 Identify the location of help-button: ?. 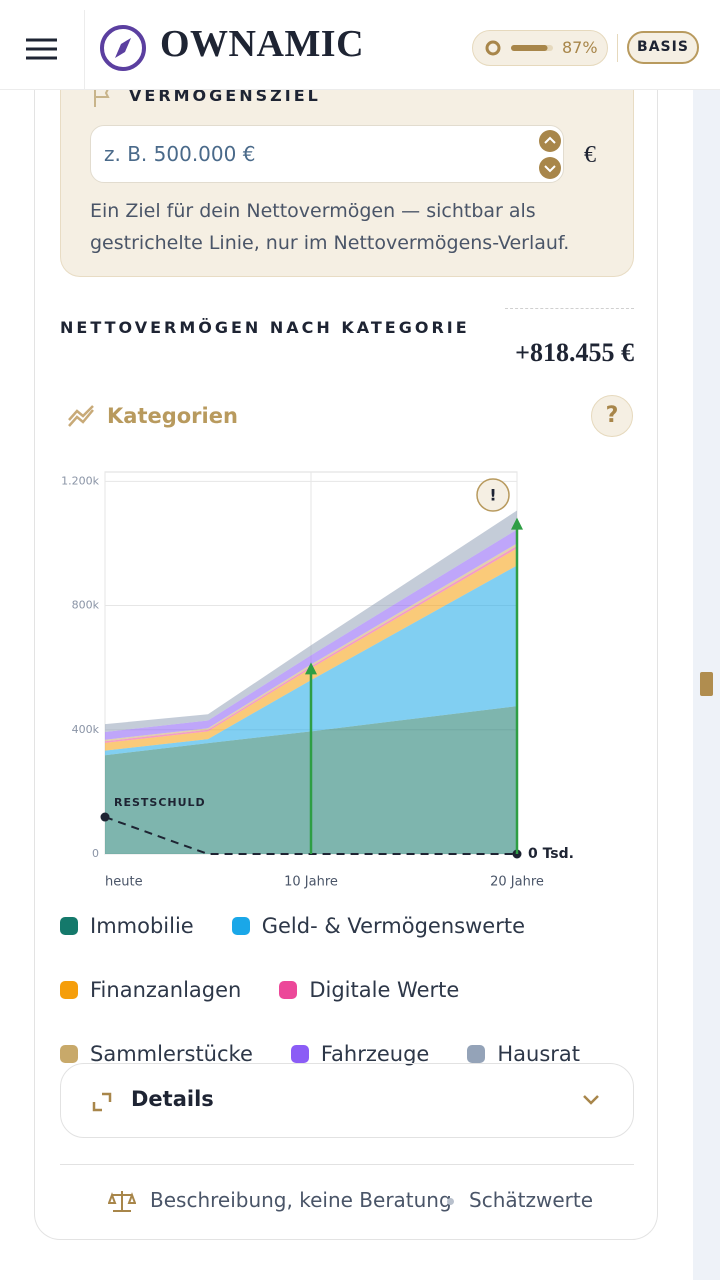
(612, 416).